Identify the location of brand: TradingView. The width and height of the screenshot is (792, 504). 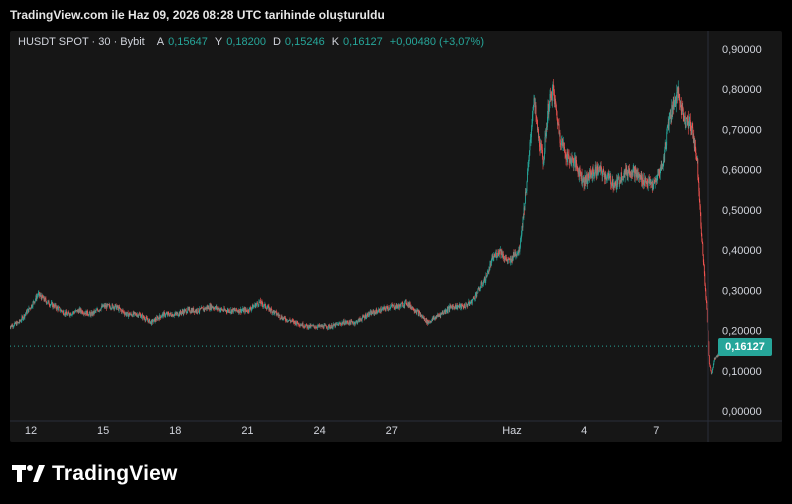
(95, 474).